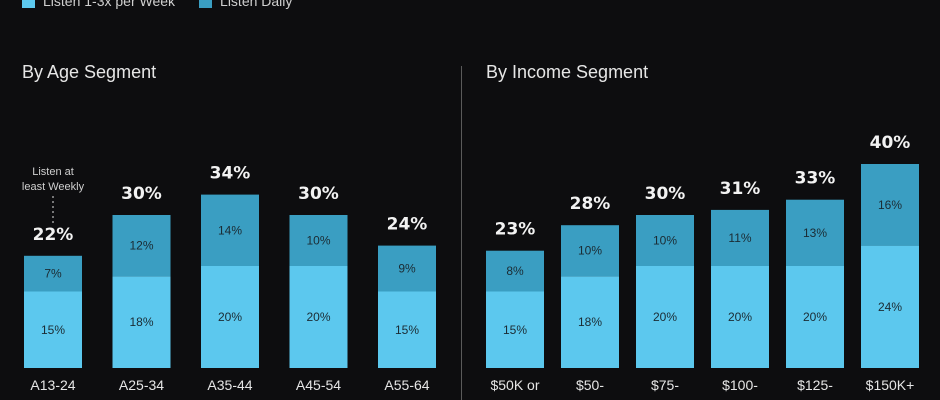 Image resolution: width=940 pixels, height=400 pixels. I want to click on income-seg-label-4-0: 20%, so click(815, 317).